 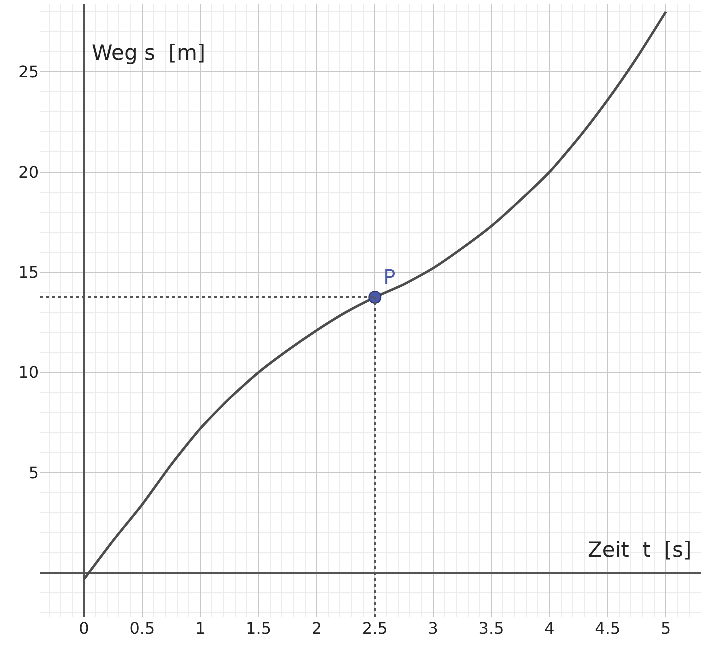 What do you see at coordinates (28, 172) in the screenshot?
I see `y-tick-label: 20` at bounding box center [28, 172].